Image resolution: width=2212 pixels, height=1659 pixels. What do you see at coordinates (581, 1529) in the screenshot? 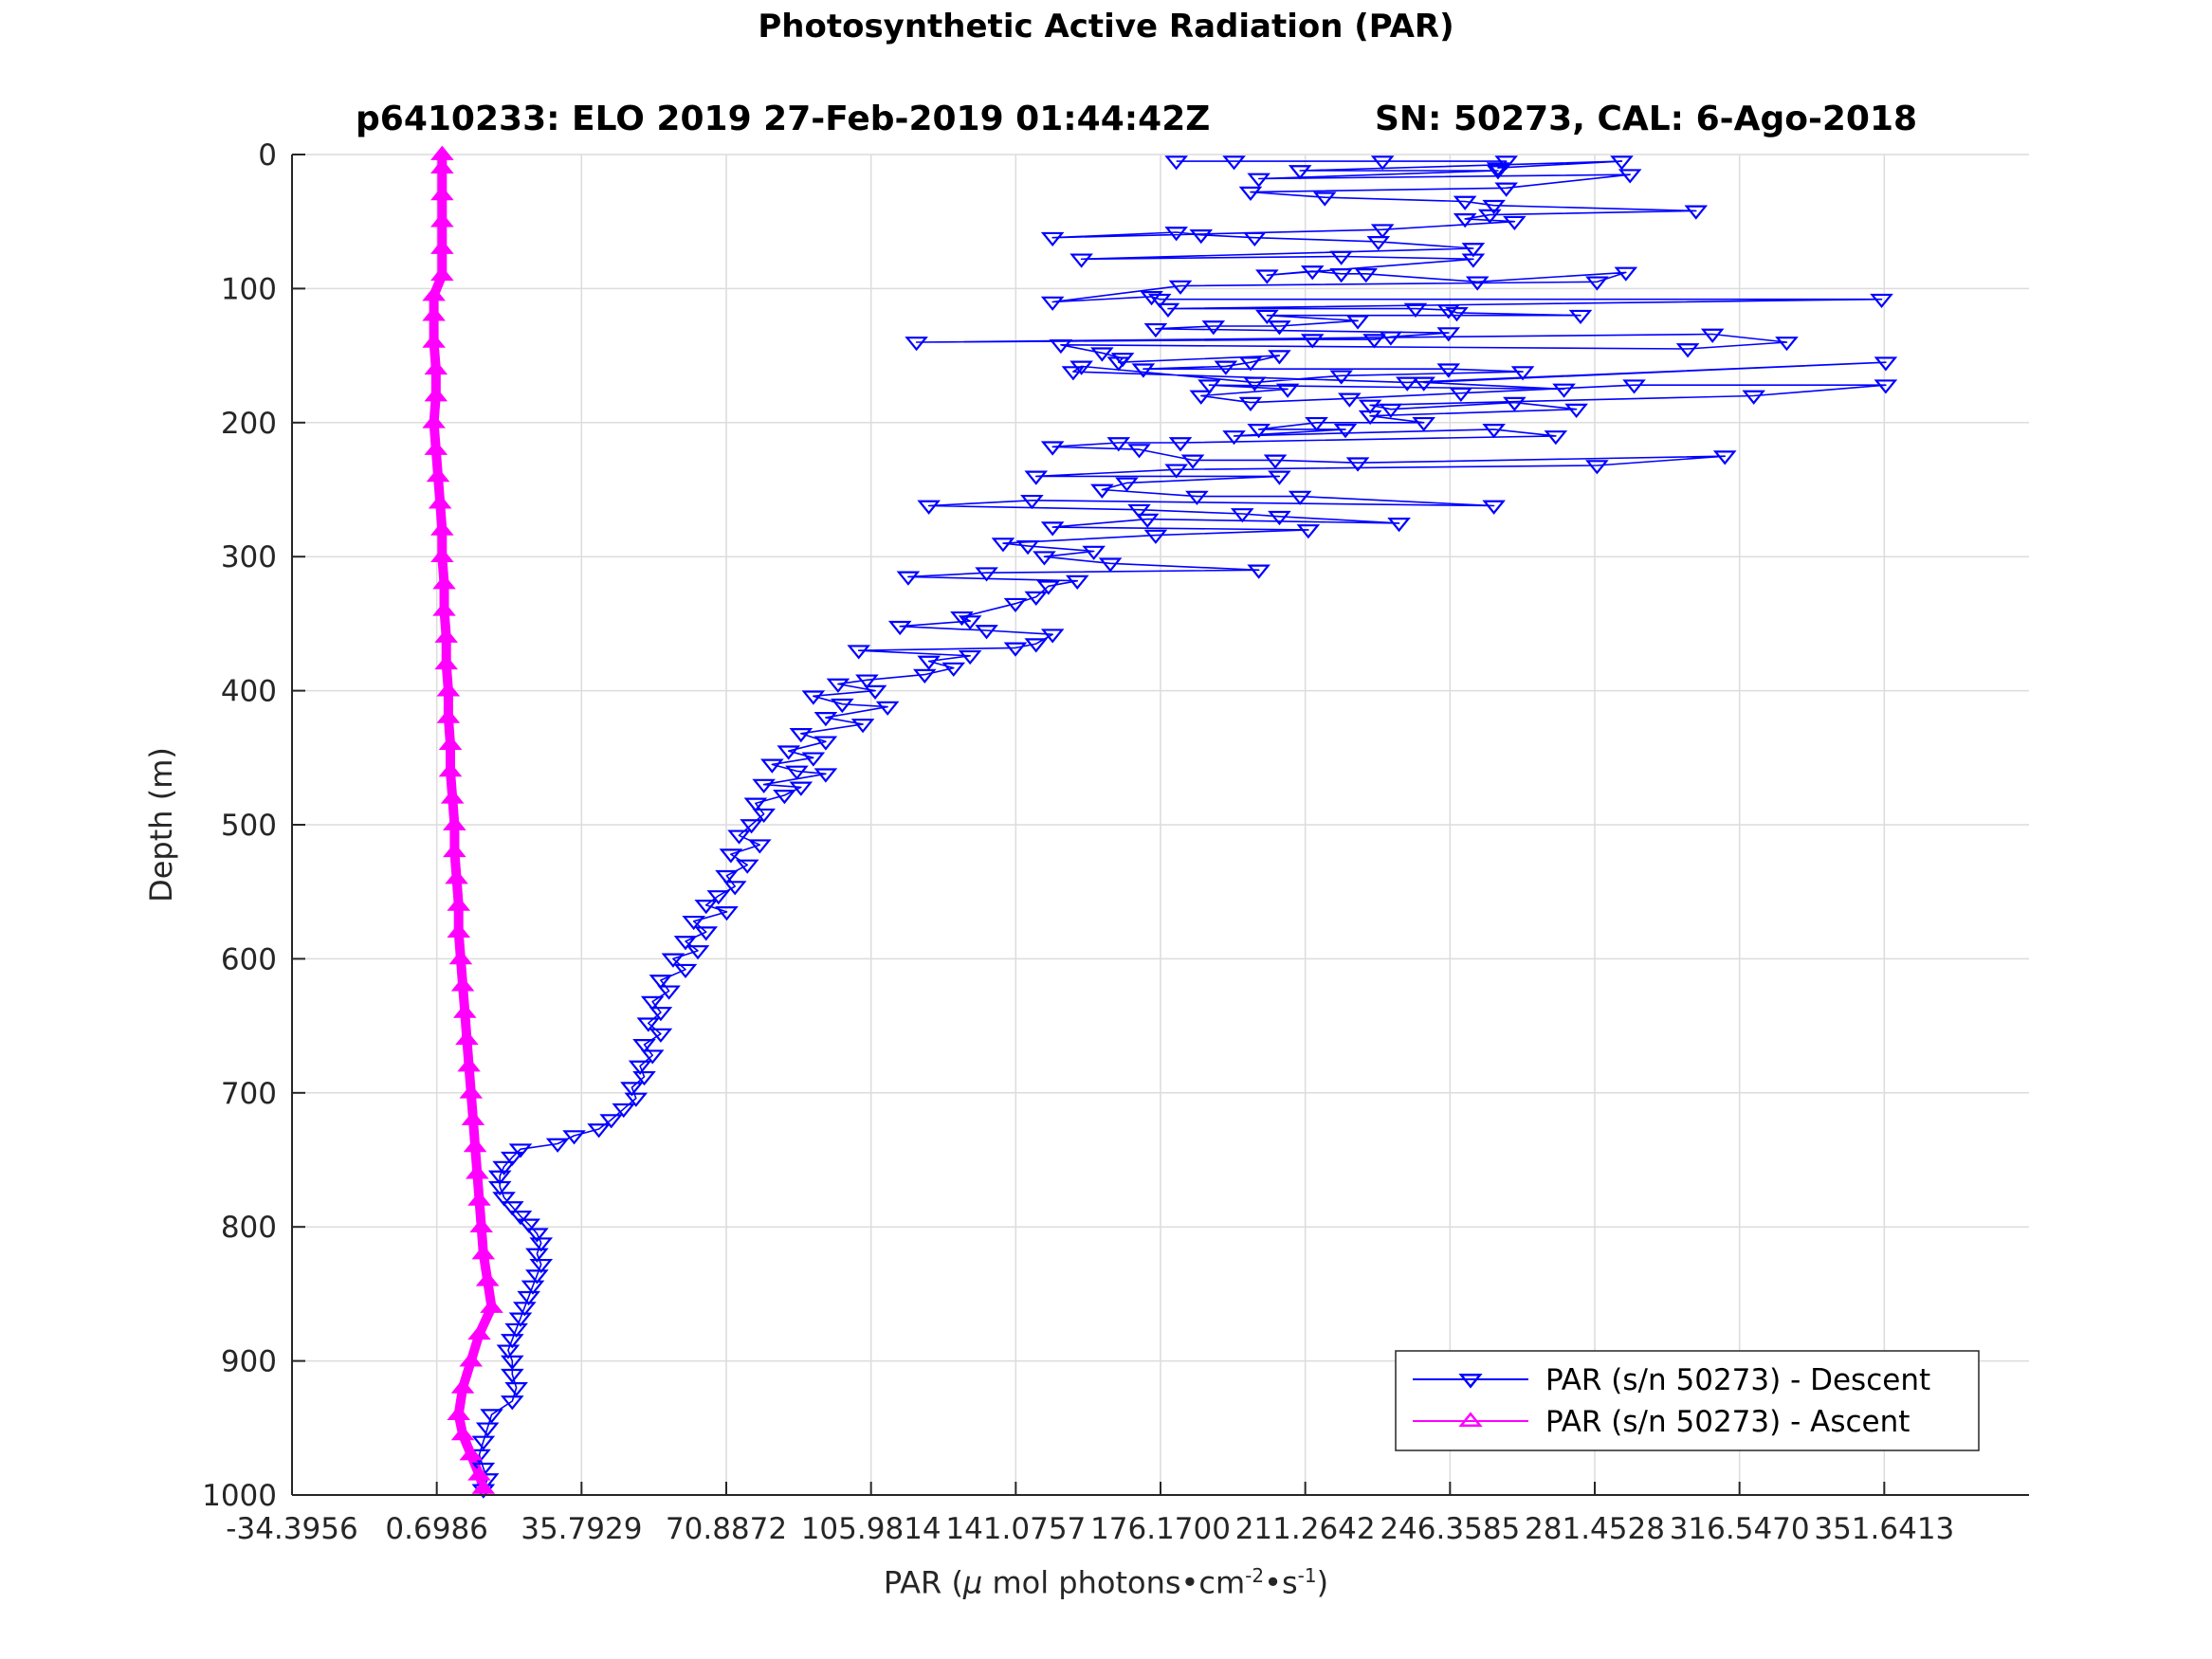
I see `x-tick-label: 35.7929` at bounding box center [581, 1529].